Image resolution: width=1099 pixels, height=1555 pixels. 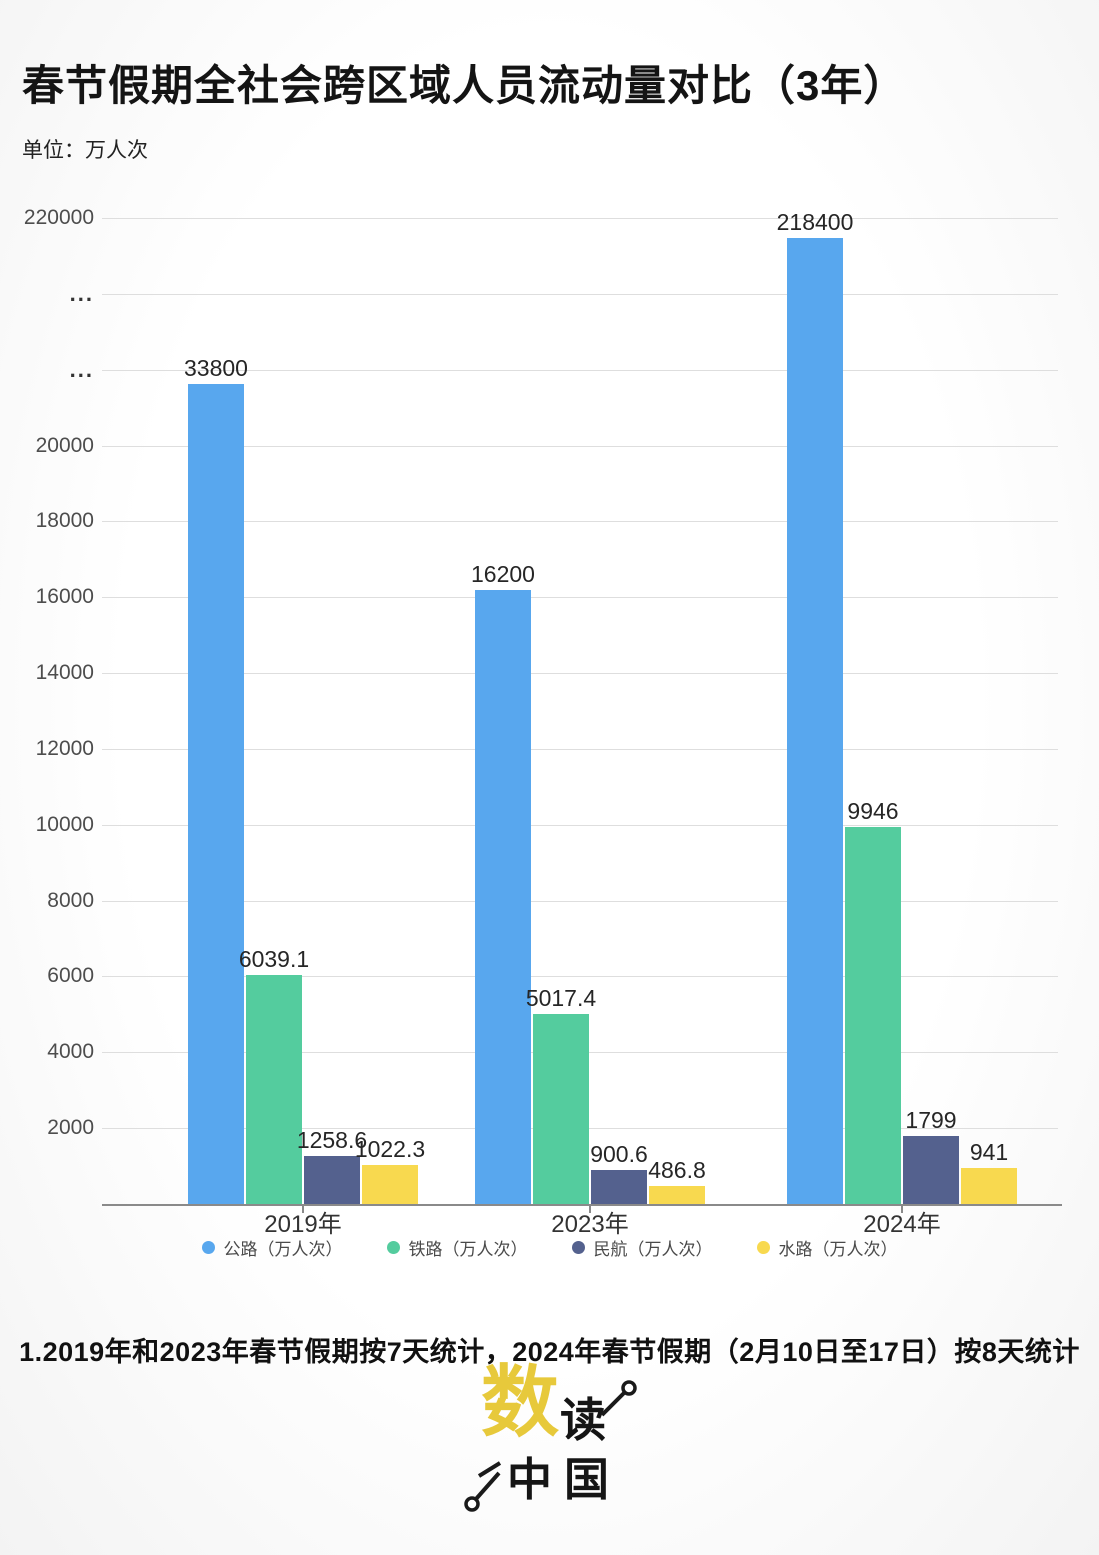 I want to click on logo-needle-decoration-icon, so click(x=550, y=1446).